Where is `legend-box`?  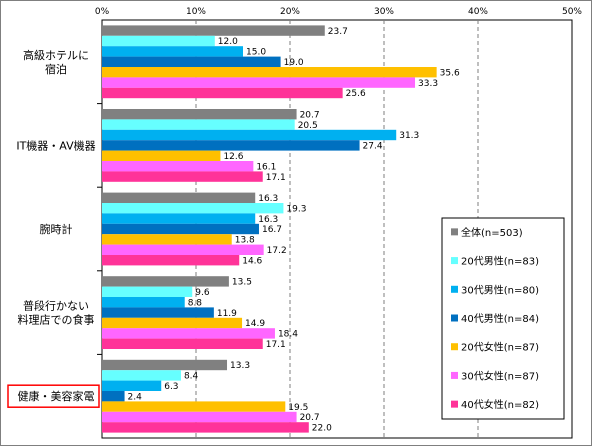 legend-box is located at coordinates (503, 318).